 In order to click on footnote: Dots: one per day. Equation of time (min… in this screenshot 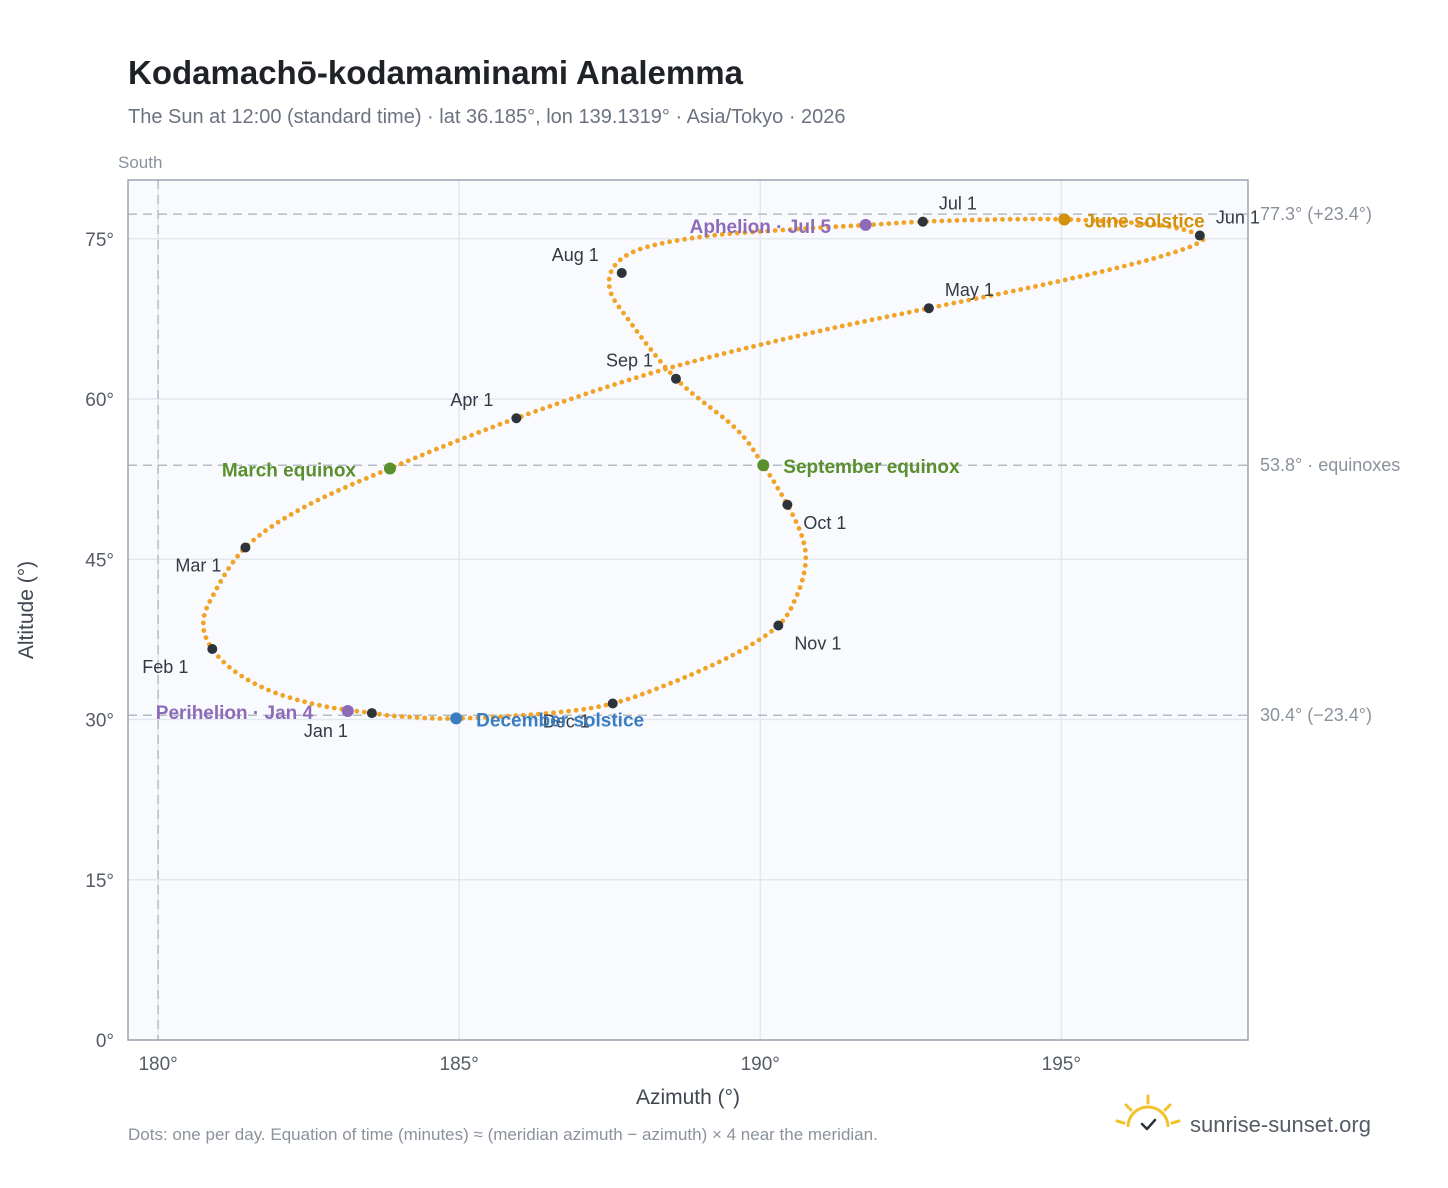, I will do `click(503, 1134)`.